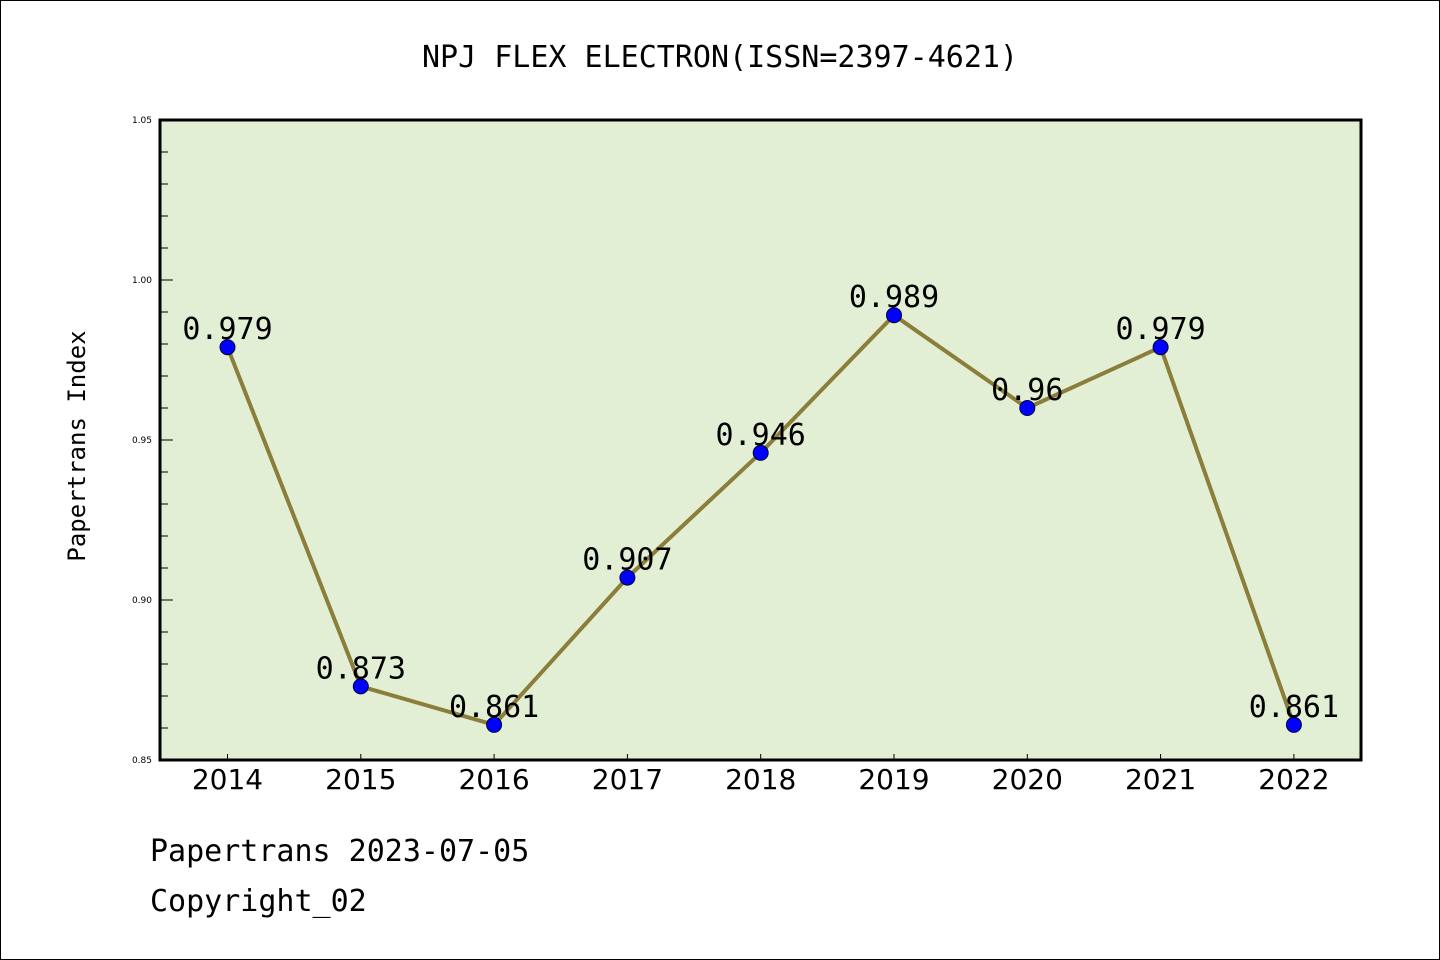  I want to click on x-tick-label: 2022, so click(1293, 779).